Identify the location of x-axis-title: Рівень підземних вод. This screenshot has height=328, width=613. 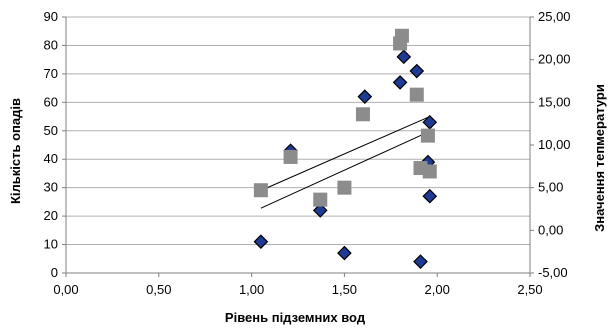
(295, 317).